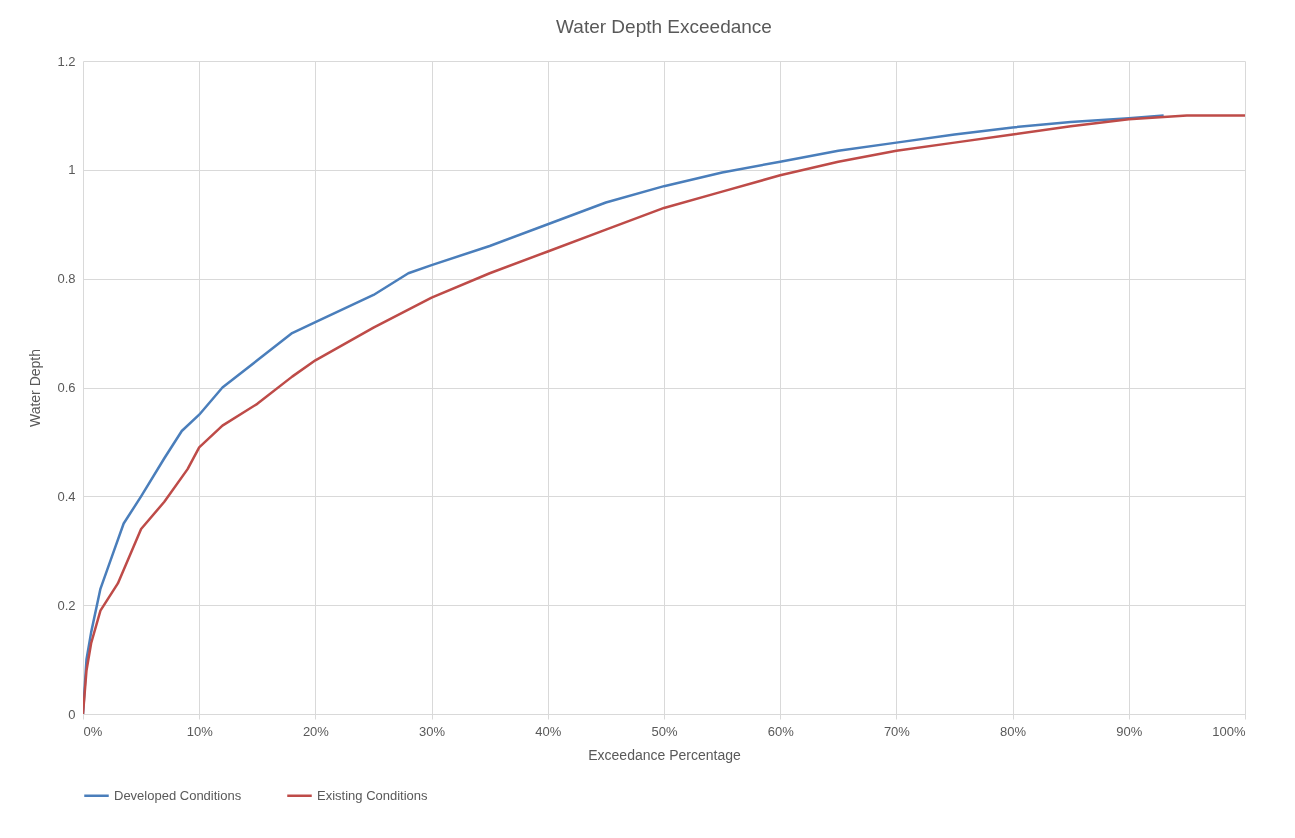 This screenshot has width=1295, height=838. Describe the element at coordinates (781, 731) in the screenshot. I see `x-tick-label: 60%` at that location.